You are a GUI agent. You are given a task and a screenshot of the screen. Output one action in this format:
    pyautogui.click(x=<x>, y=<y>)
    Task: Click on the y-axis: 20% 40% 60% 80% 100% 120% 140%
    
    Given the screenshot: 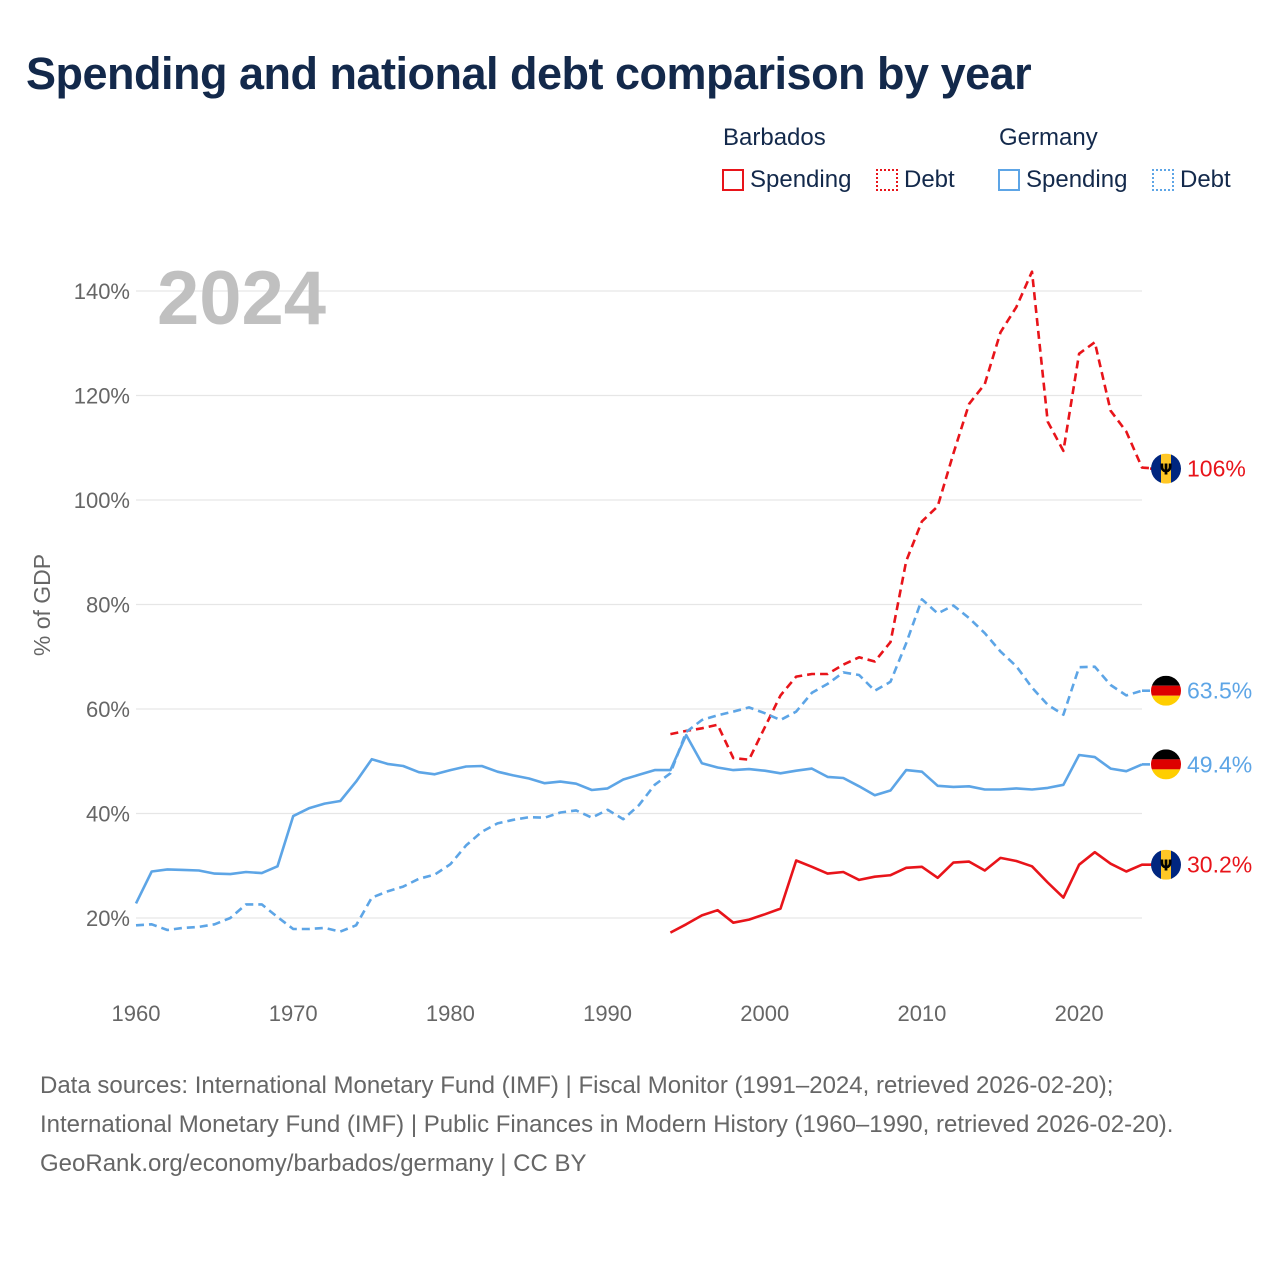 What is the action you would take?
    pyautogui.click(x=102, y=605)
    